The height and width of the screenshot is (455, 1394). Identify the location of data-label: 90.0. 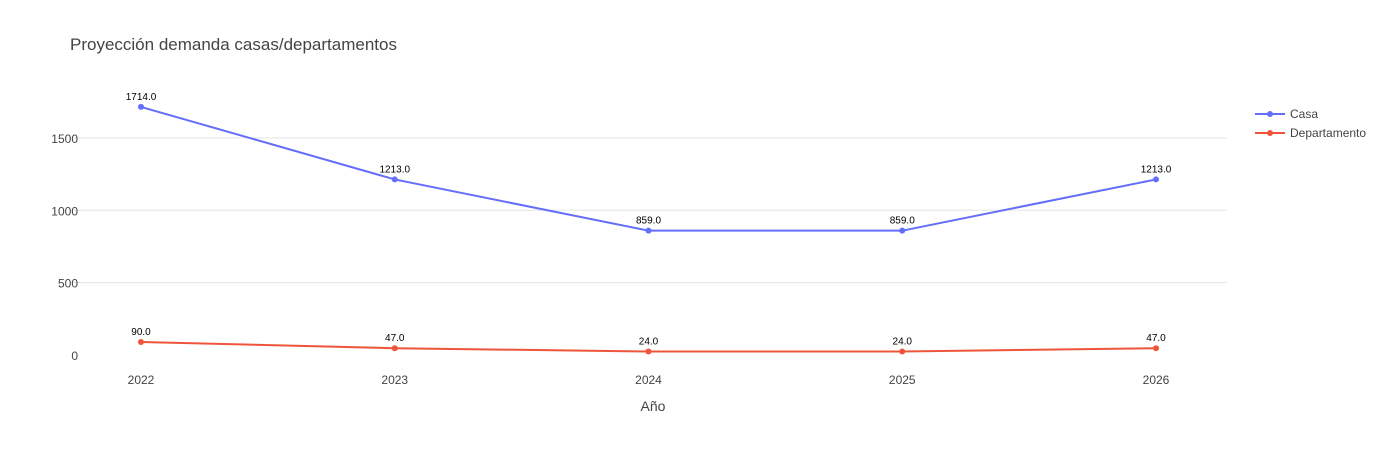
(141, 332).